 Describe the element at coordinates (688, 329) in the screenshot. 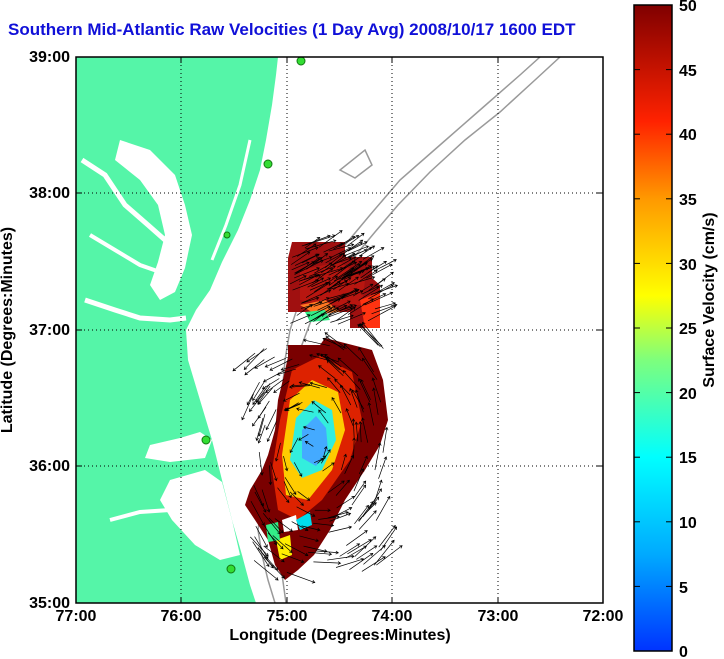

I see `colorbar-tick-label: 25` at that location.